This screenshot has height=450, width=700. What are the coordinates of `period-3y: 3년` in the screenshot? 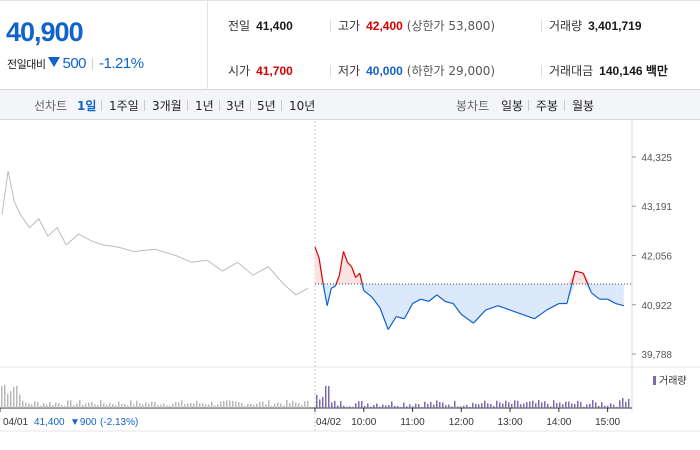 It's located at (235, 106).